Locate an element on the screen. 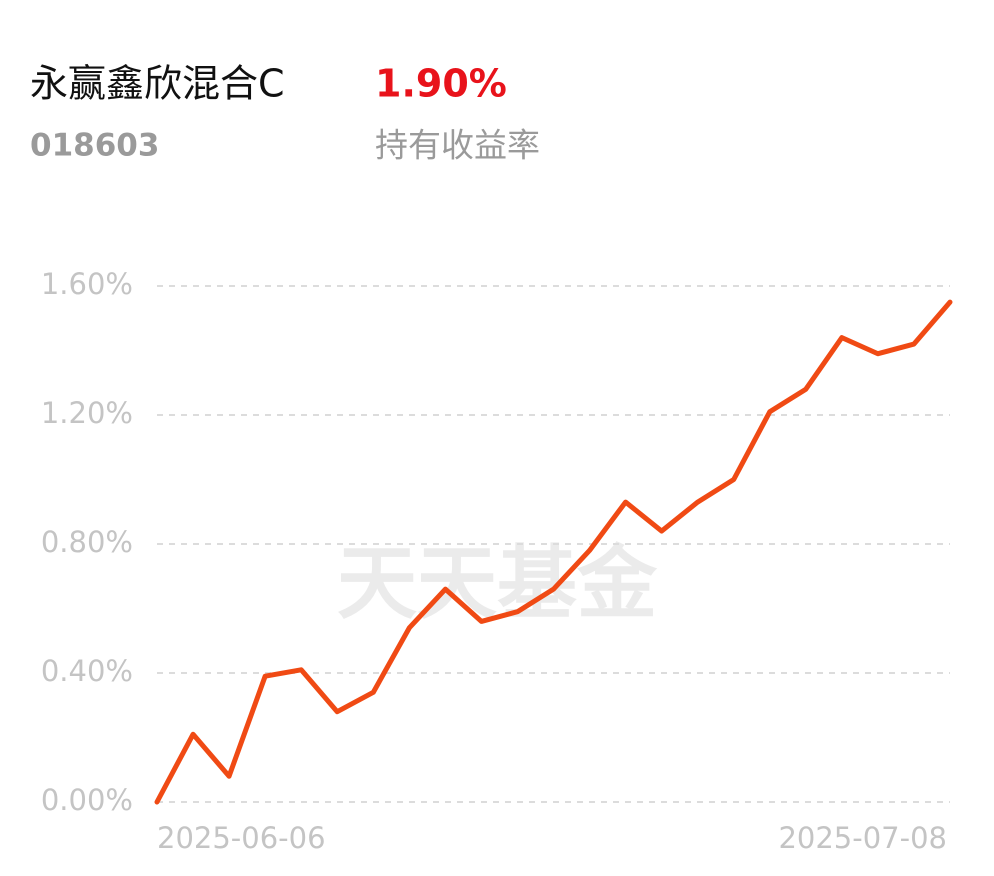 This screenshot has height=876, width=994. y-tick-label: 0.40% is located at coordinates (87, 671).